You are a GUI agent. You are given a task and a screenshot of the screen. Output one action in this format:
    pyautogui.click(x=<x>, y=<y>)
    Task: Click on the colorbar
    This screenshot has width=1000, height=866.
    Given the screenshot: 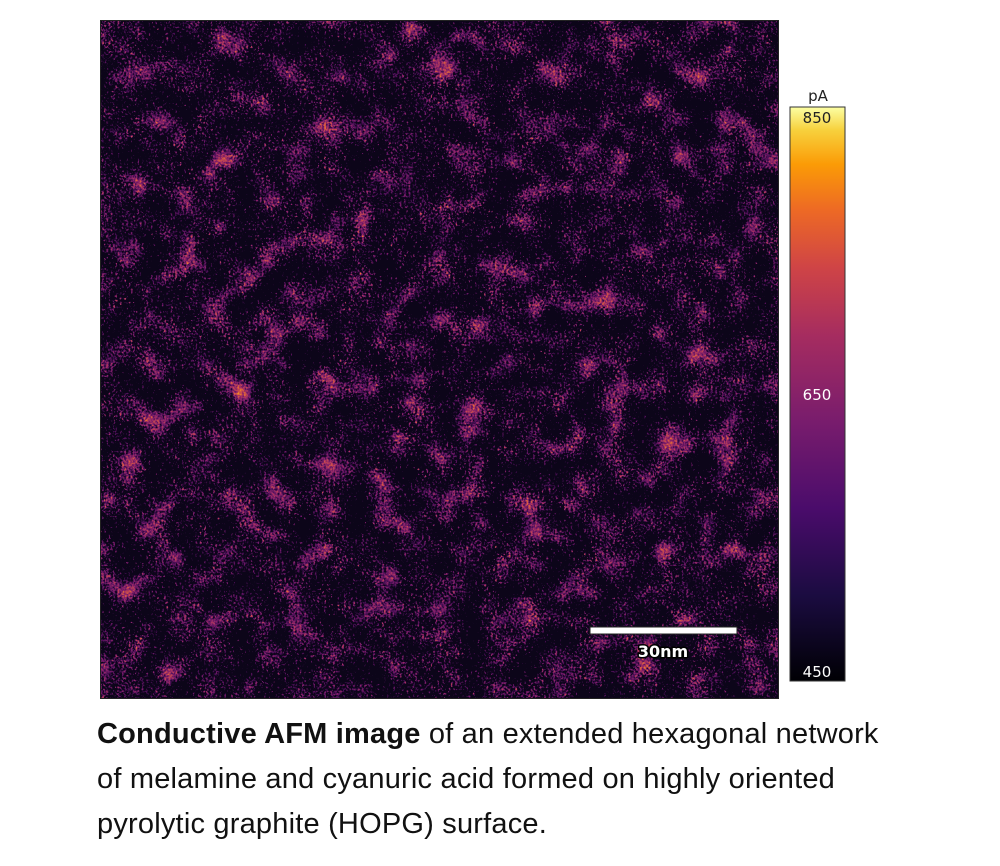 What is the action you would take?
    pyautogui.click(x=817, y=394)
    